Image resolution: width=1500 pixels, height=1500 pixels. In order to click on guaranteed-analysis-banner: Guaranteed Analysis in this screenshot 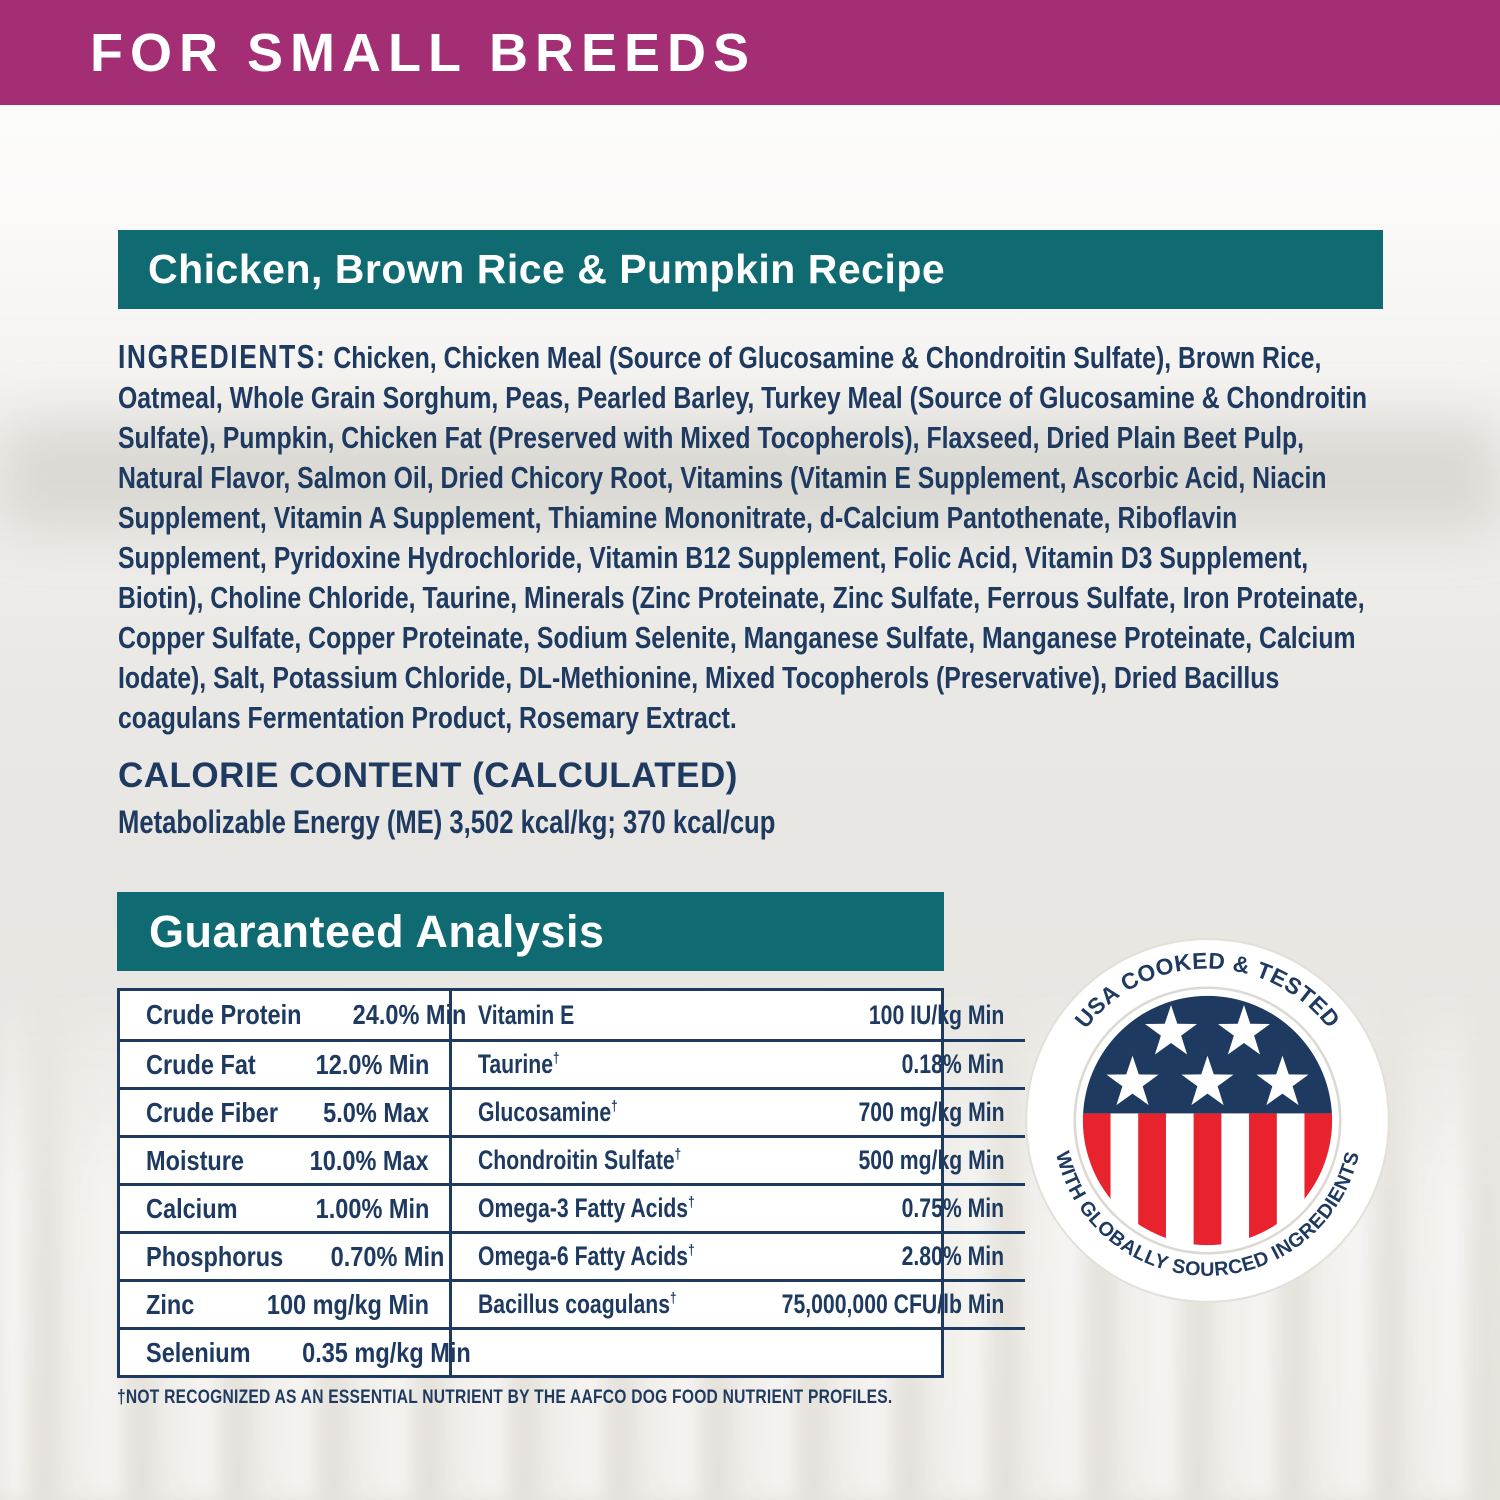, I will do `click(530, 931)`.